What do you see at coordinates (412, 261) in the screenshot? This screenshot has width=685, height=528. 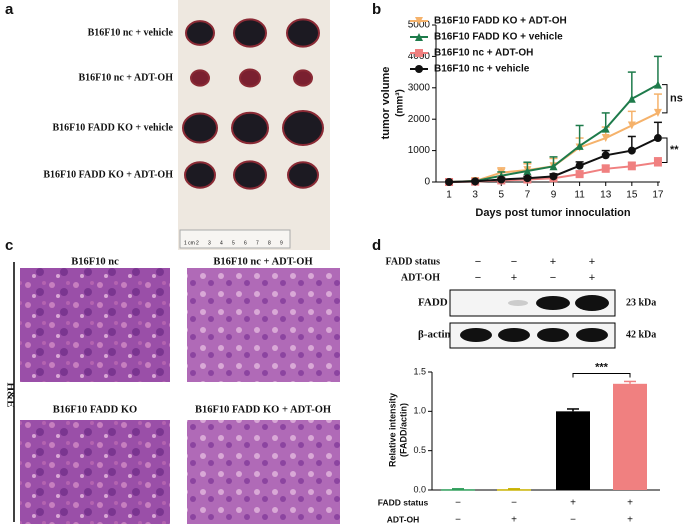 I see `row-label: FADD status` at bounding box center [412, 261].